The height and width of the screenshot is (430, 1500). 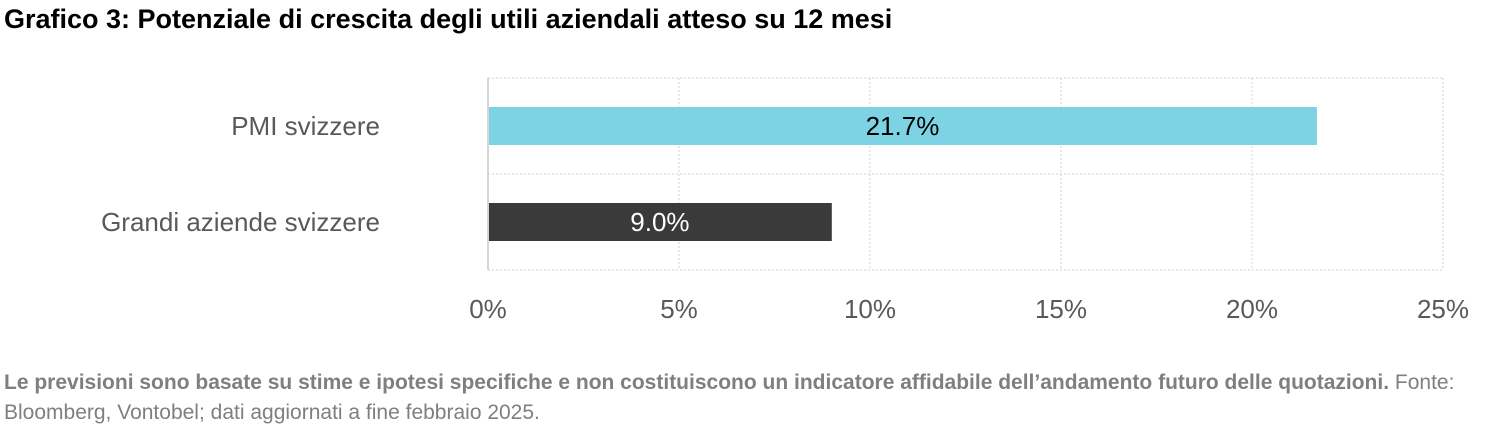 I want to click on x-tick-label: 5%, so click(x=679, y=309).